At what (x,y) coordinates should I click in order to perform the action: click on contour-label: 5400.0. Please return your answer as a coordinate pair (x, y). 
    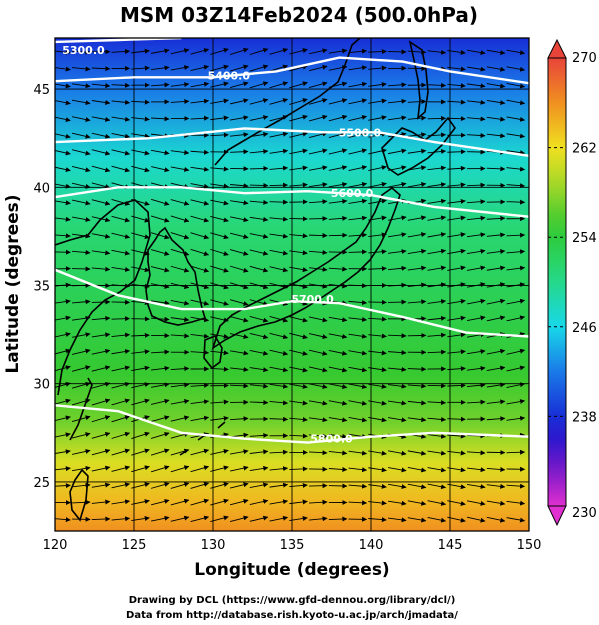
    Looking at the image, I should click on (229, 75).